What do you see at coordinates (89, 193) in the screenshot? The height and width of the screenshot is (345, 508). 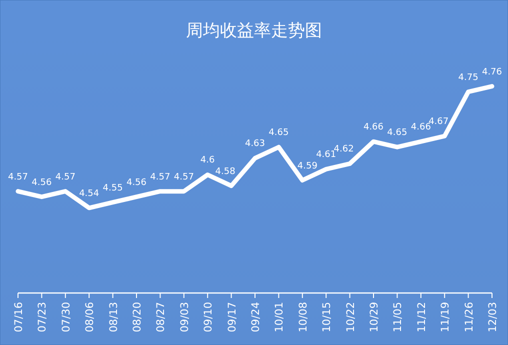 I see `data-label: 4.54` at bounding box center [89, 193].